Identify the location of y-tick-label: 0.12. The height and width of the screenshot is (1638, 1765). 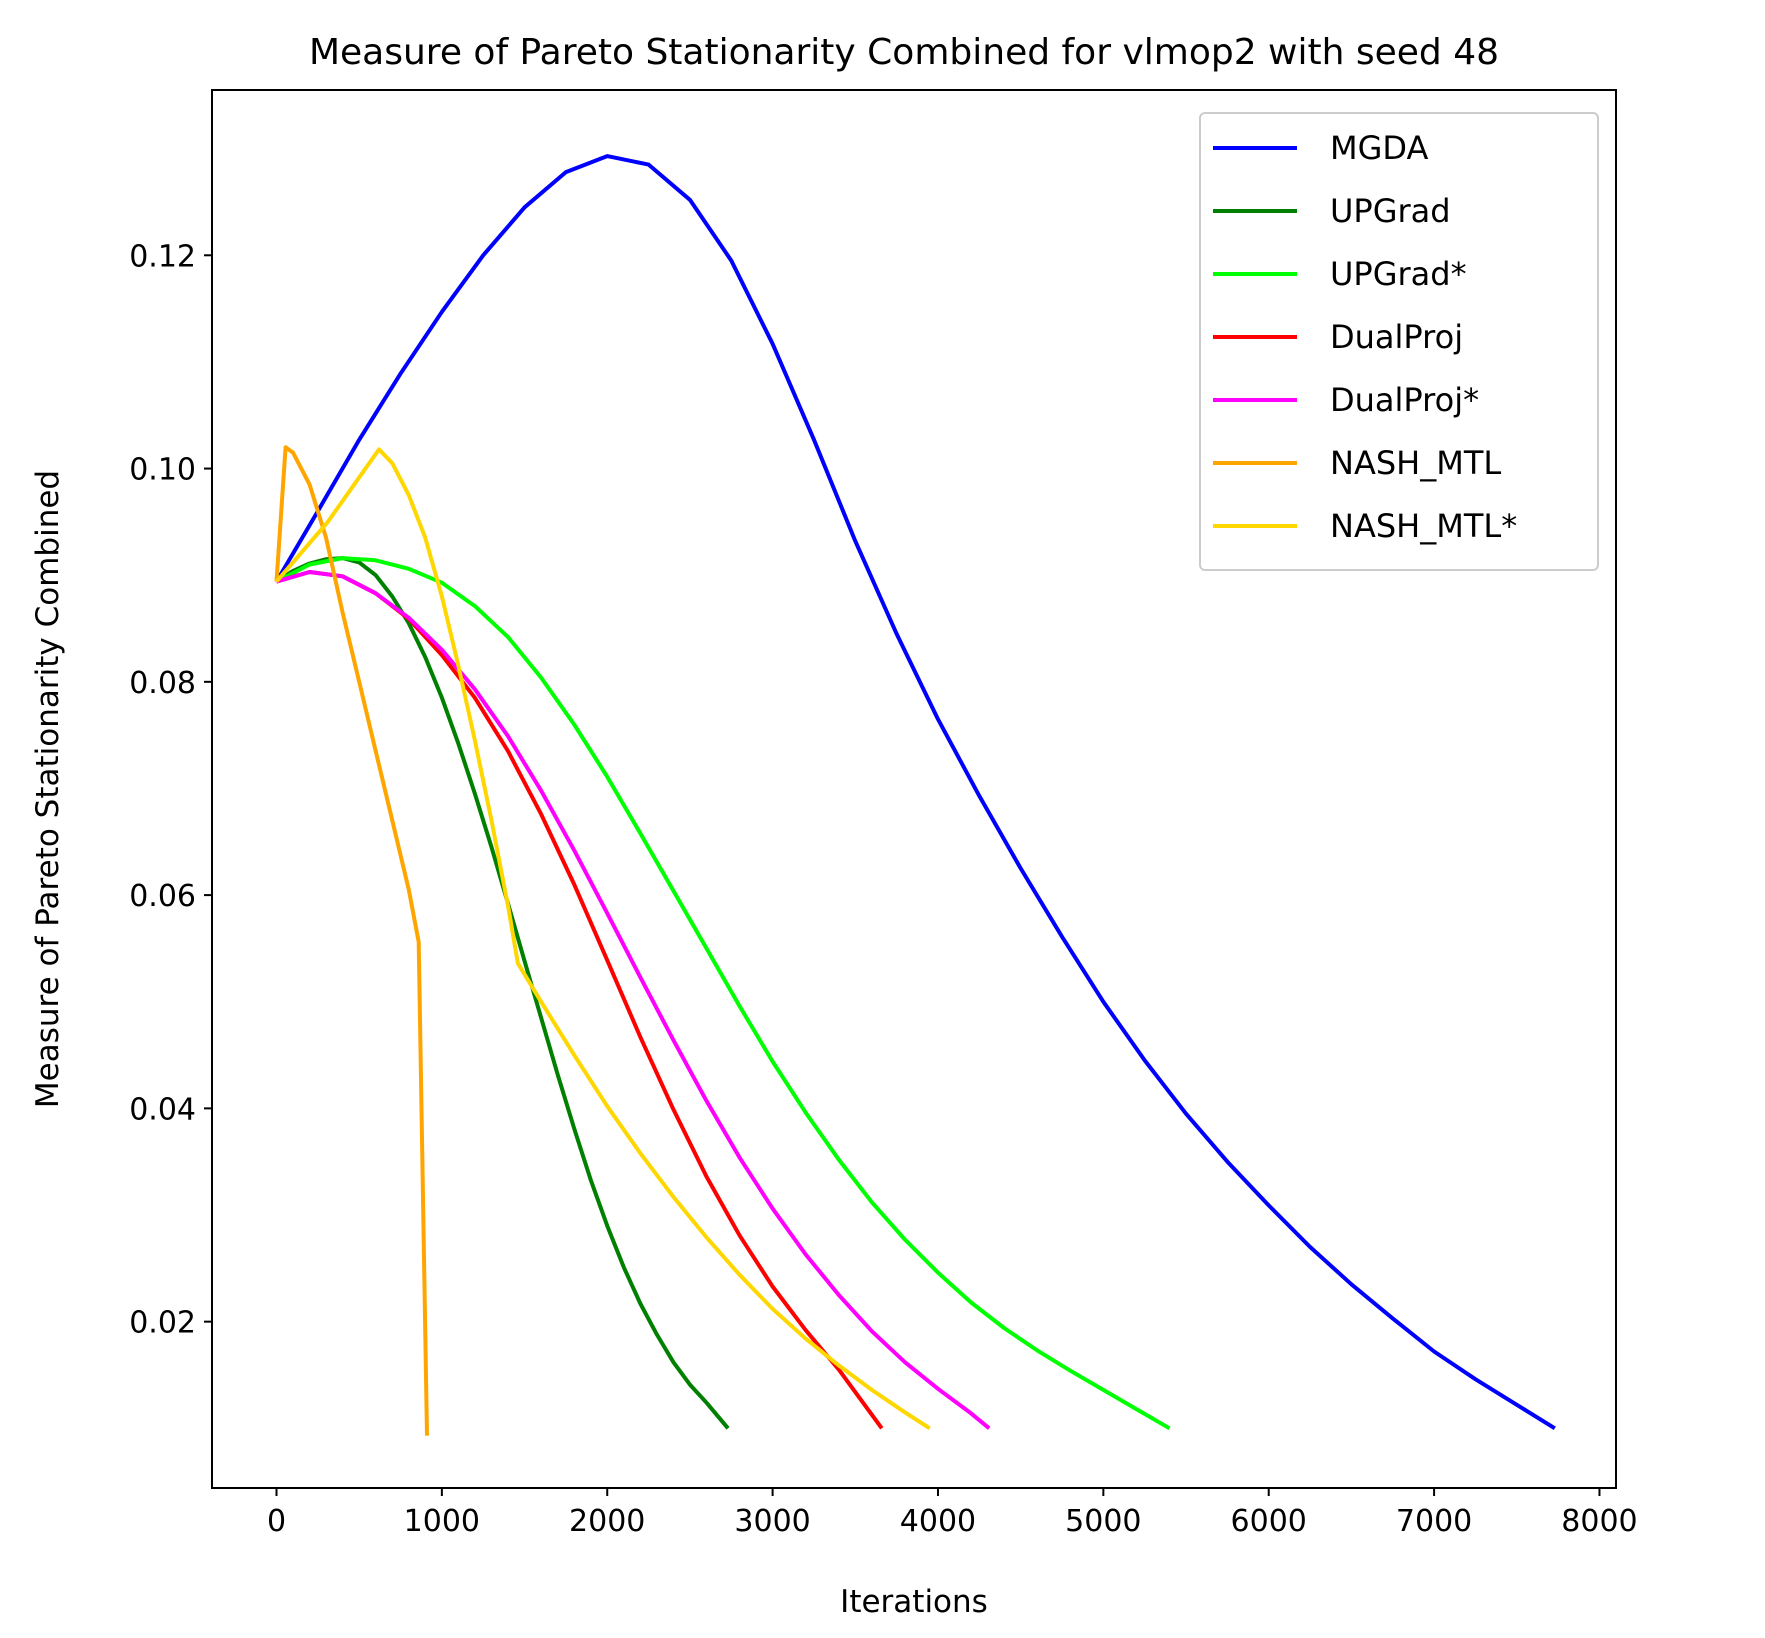
(162, 256).